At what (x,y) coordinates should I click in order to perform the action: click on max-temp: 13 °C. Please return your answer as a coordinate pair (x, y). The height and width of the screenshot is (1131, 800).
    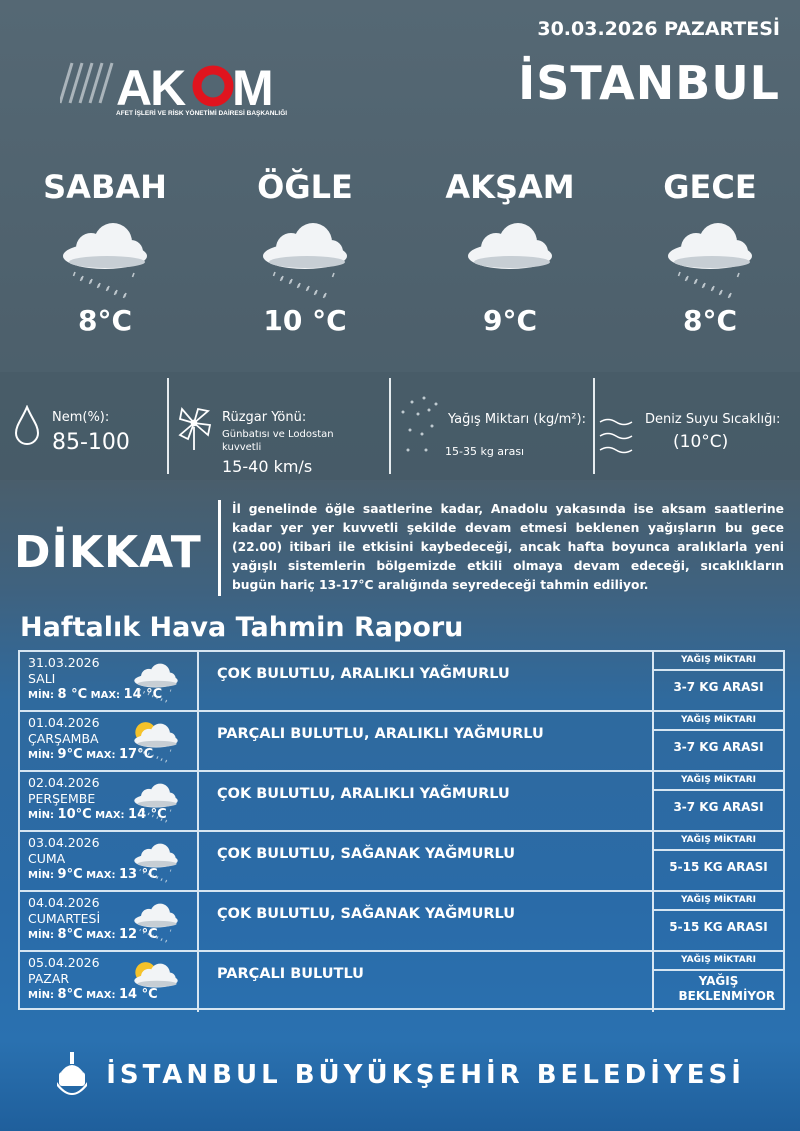
    Looking at the image, I should click on (138, 874).